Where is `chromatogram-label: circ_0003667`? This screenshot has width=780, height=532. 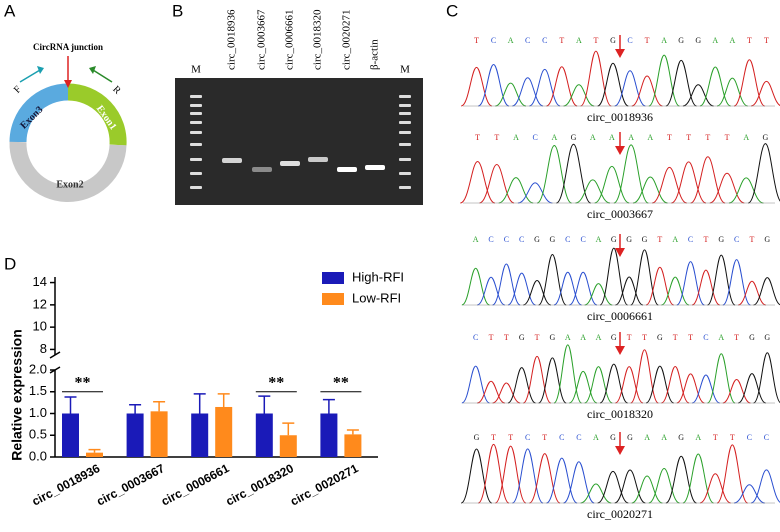 chromatogram-label: circ_0003667 is located at coordinates (620, 214).